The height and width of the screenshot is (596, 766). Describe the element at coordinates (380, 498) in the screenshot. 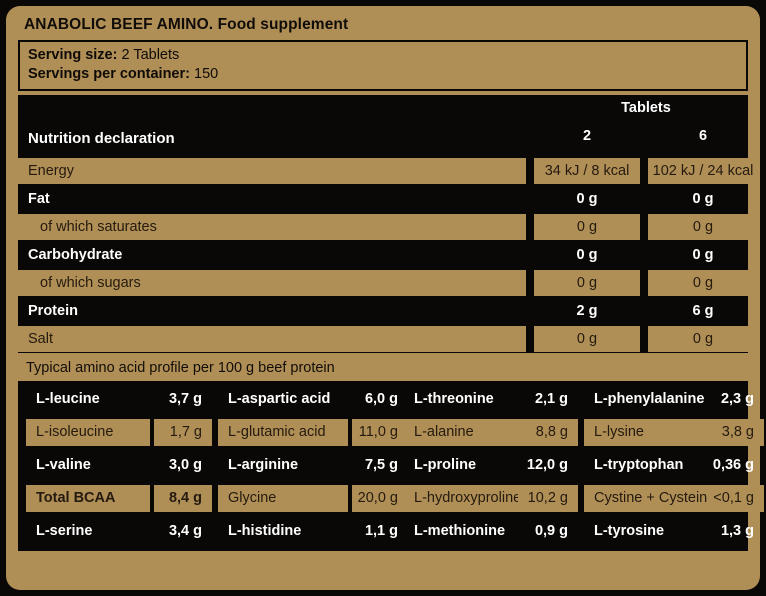

I see `amino-value: 20,0 g` at that location.